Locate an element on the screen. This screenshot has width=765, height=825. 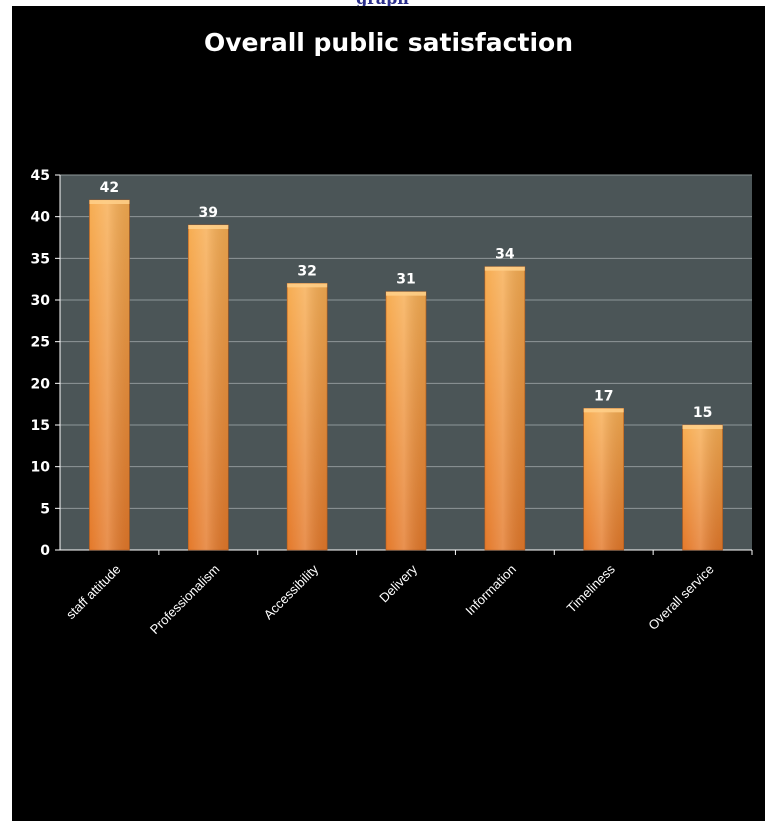
x-tick-label: Accessibility is located at coordinates (291, 591).